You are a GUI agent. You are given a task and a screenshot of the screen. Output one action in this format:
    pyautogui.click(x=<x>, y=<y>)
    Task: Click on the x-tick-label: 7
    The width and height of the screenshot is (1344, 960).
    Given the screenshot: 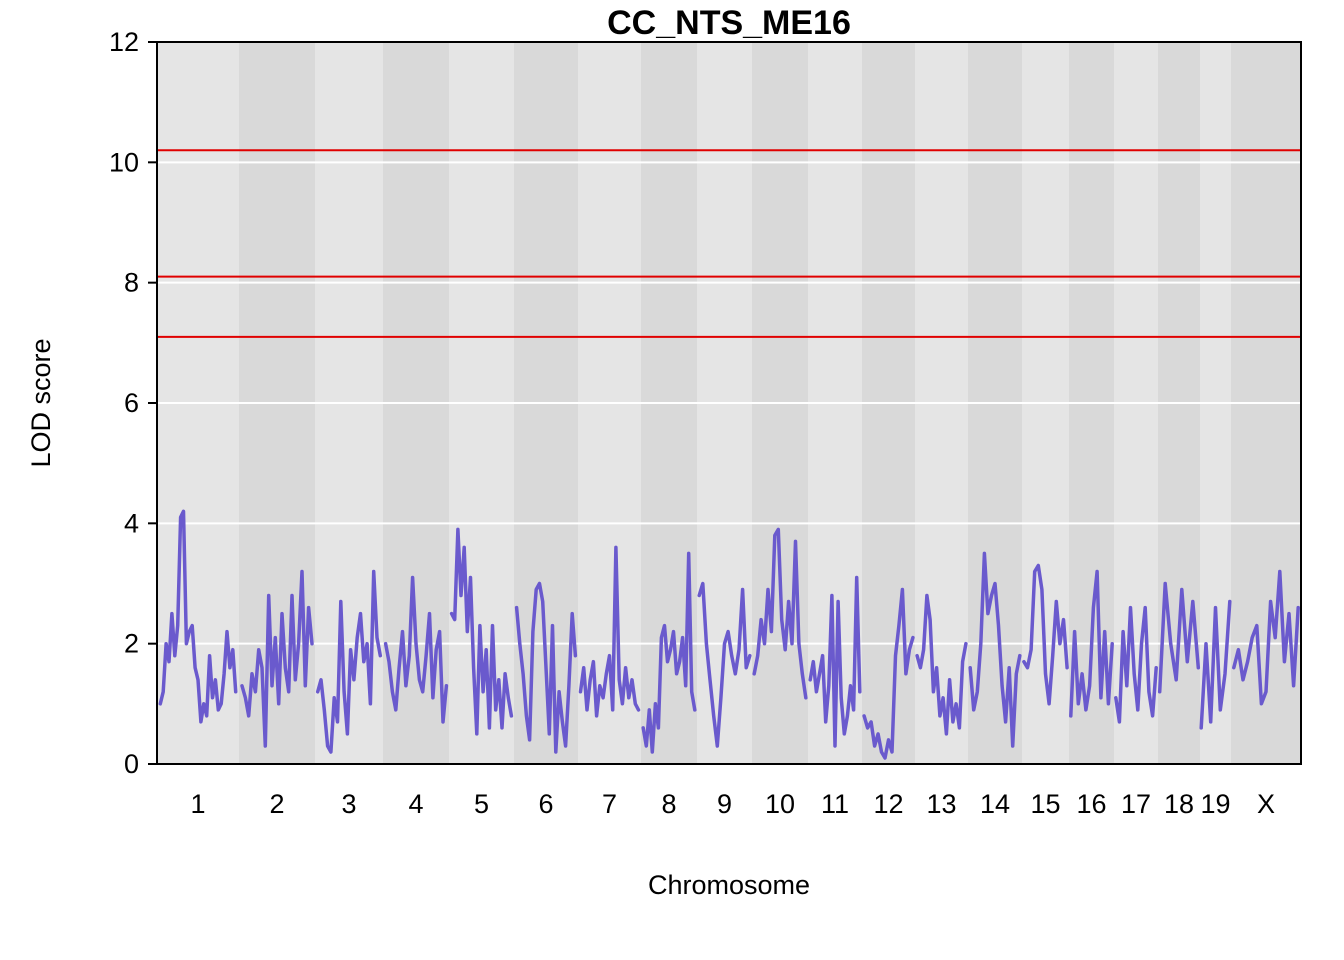 What is the action you would take?
    pyautogui.click(x=609, y=804)
    